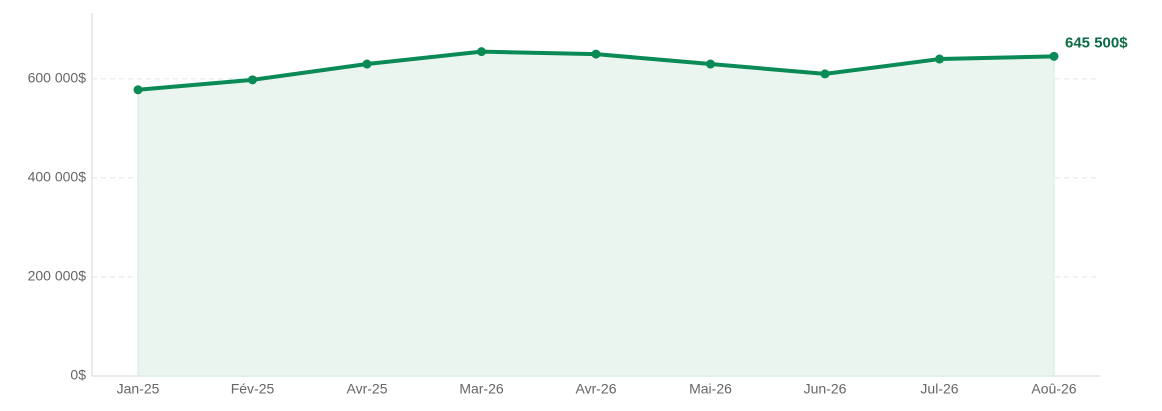  I want to click on x-tick-label: Mai-26, so click(710, 389).